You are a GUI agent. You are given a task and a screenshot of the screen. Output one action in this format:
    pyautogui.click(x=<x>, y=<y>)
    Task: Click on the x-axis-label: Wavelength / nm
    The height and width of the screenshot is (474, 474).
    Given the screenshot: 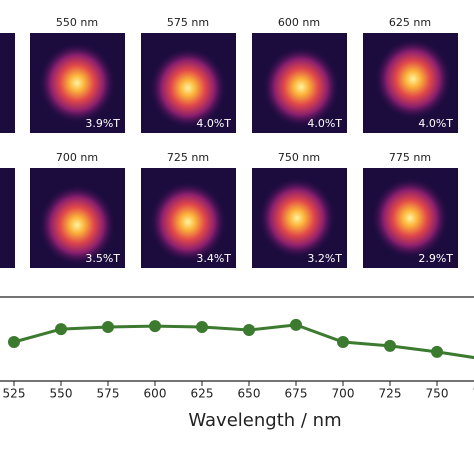 What is the action you would take?
    pyautogui.click(x=264, y=420)
    